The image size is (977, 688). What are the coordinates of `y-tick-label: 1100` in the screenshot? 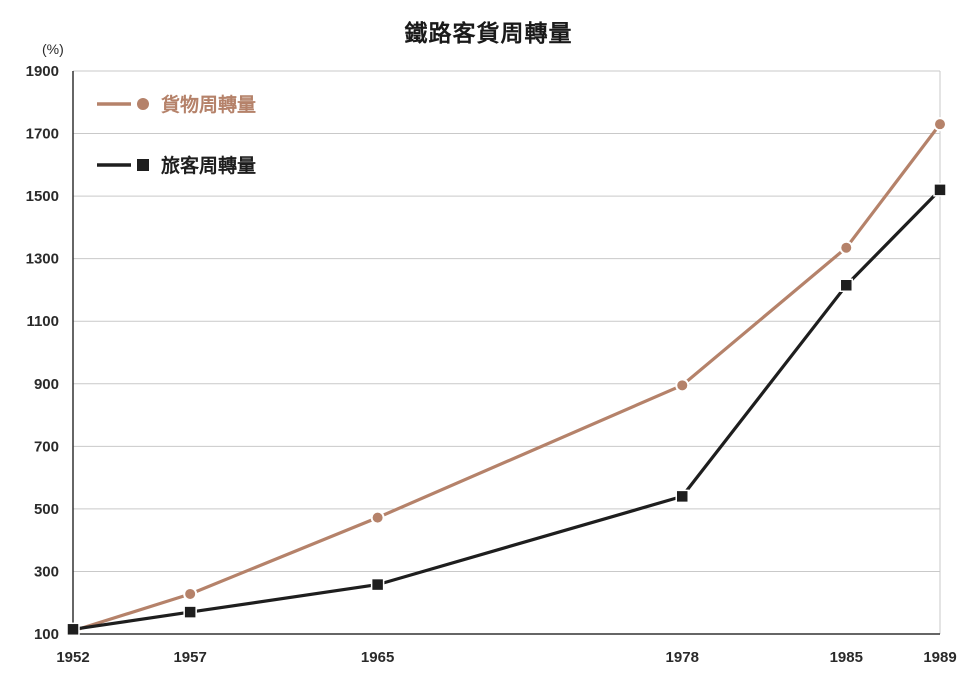 It's located at (42, 321).